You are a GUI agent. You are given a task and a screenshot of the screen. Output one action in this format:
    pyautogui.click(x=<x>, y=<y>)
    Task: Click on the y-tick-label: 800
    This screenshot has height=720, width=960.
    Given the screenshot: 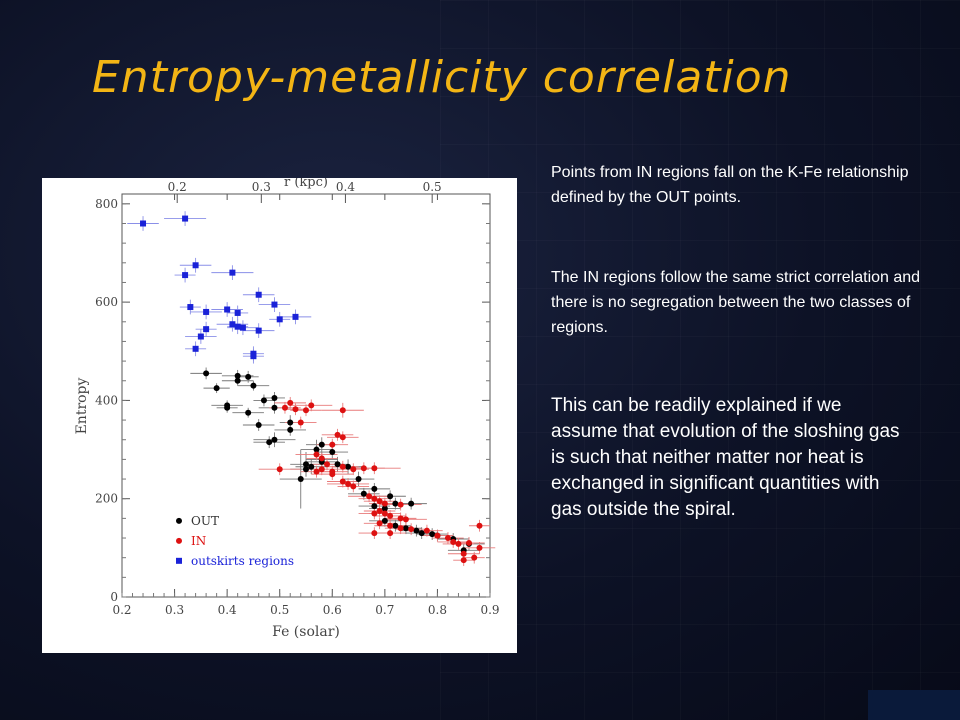 What is the action you would take?
    pyautogui.click(x=106, y=204)
    